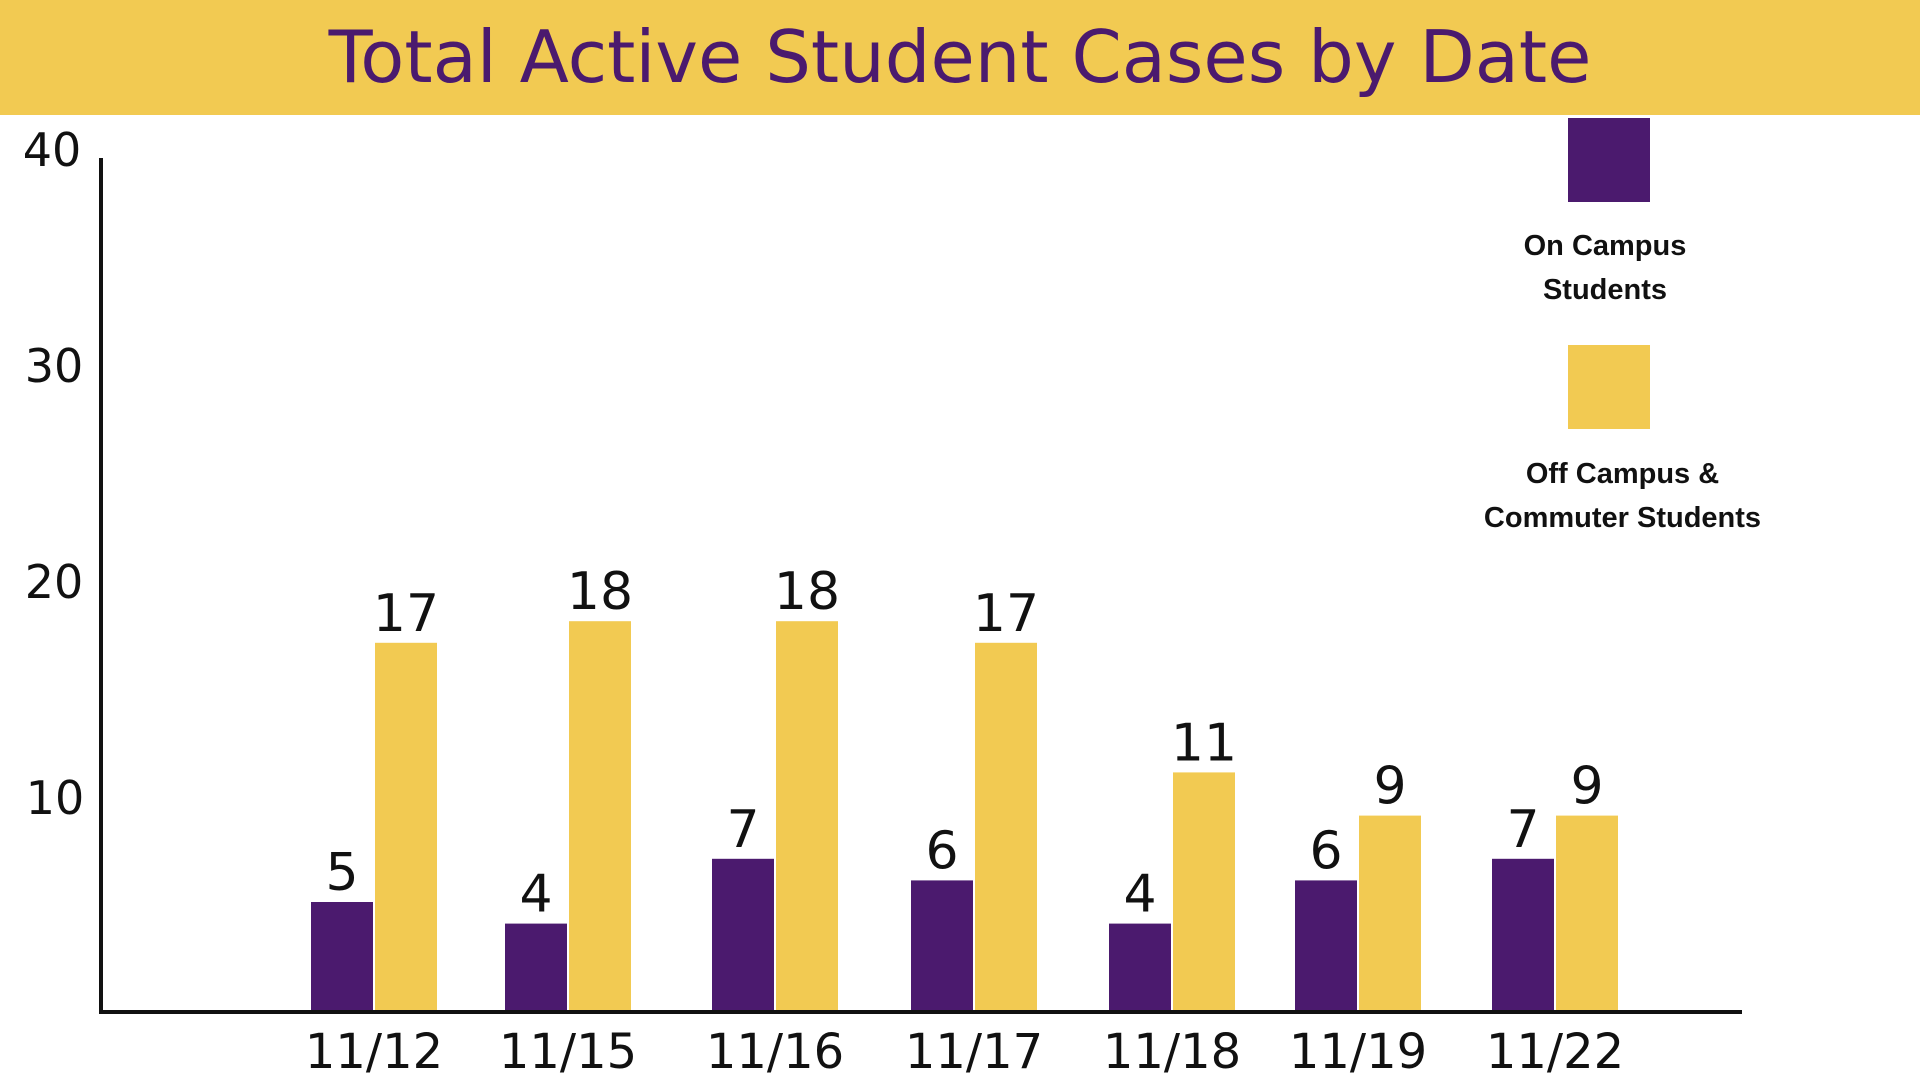  Describe the element at coordinates (1605, 290) in the screenshot. I see `legend-on-campus-line2: Students` at that location.